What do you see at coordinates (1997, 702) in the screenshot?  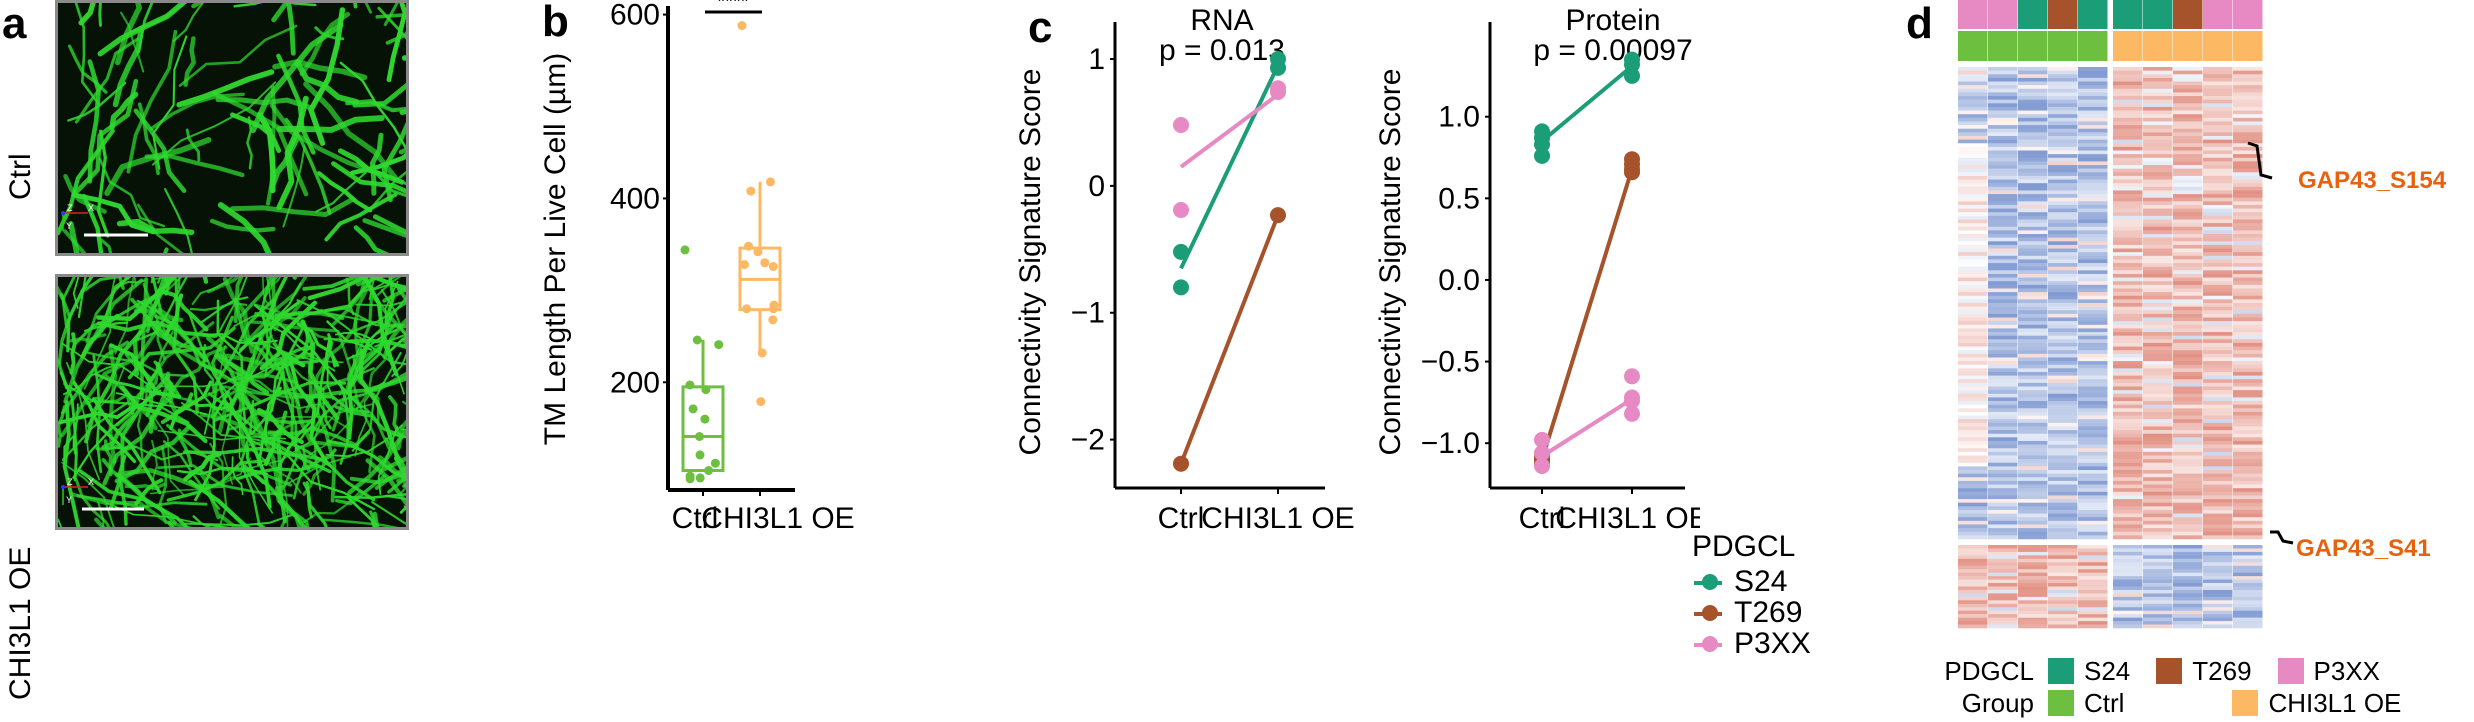 I see `legend-row-title: Group` at bounding box center [1997, 702].